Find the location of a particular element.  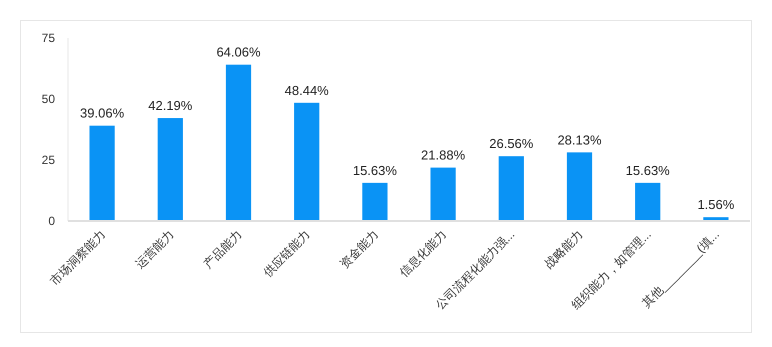

data-label: 26.56% is located at coordinates (511, 144).